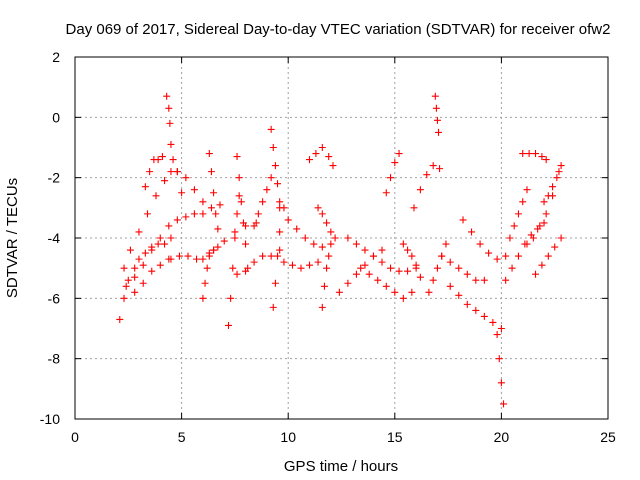 The image size is (640, 480). I want to click on x-tick-label: 25, so click(608, 437).